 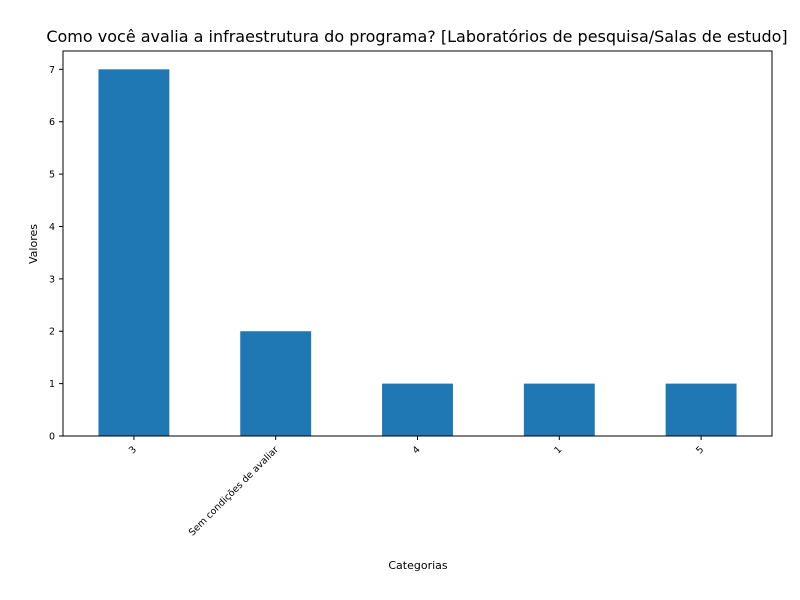 What do you see at coordinates (52, 437) in the screenshot?
I see `y-tick-label: 0` at bounding box center [52, 437].